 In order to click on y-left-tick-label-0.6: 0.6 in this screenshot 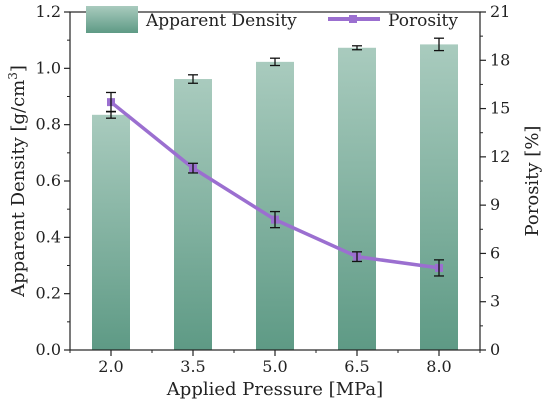, I will do `click(48, 180)`.